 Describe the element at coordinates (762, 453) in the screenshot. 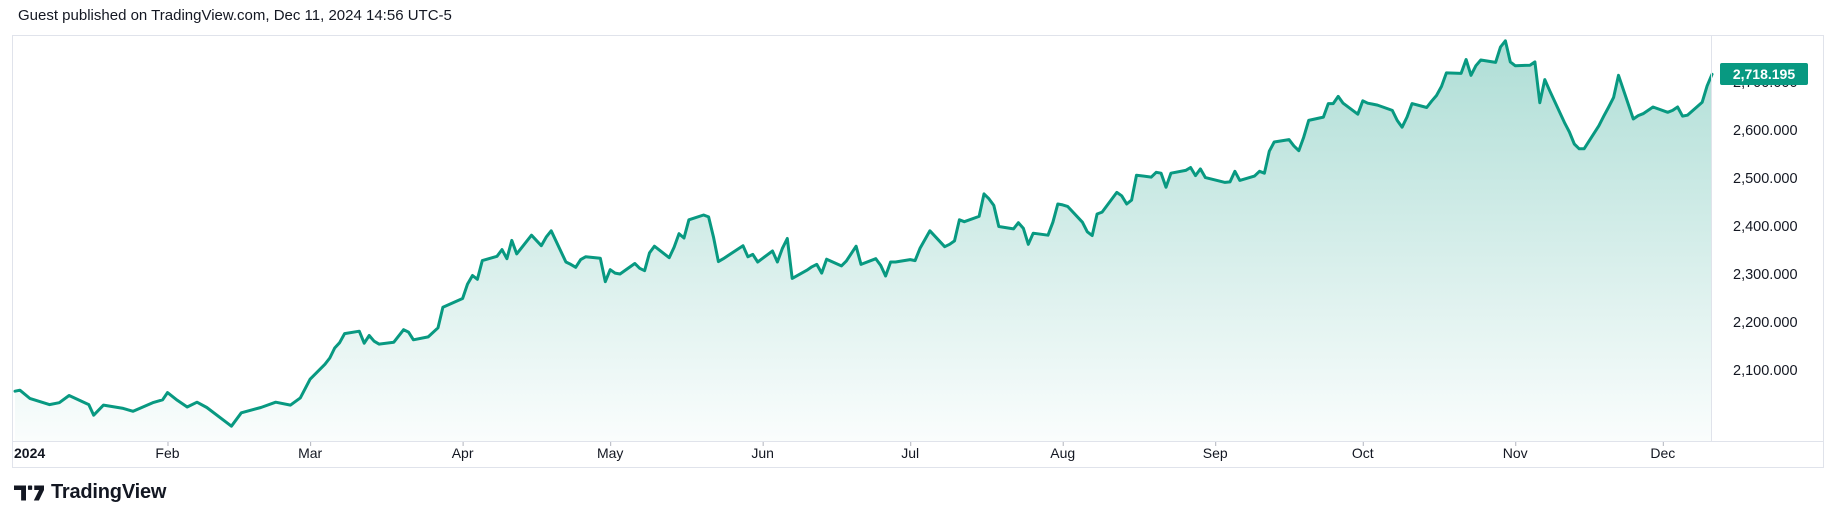

I see `time-scale-label: Jun` at that location.